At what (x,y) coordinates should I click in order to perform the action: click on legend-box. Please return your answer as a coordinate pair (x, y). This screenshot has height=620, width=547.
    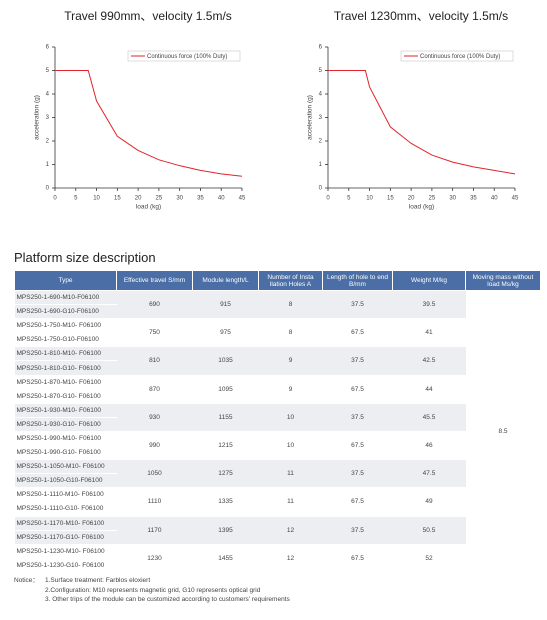
    Looking at the image, I should click on (457, 56).